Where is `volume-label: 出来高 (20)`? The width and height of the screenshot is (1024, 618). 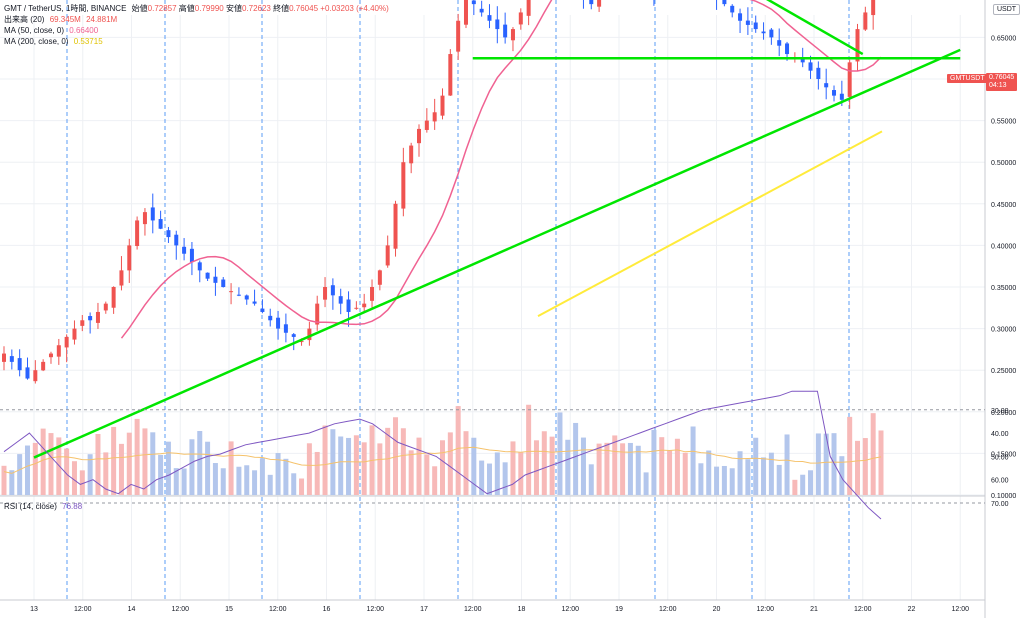 volume-label: 出来高 (20) is located at coordinates (24, 19).